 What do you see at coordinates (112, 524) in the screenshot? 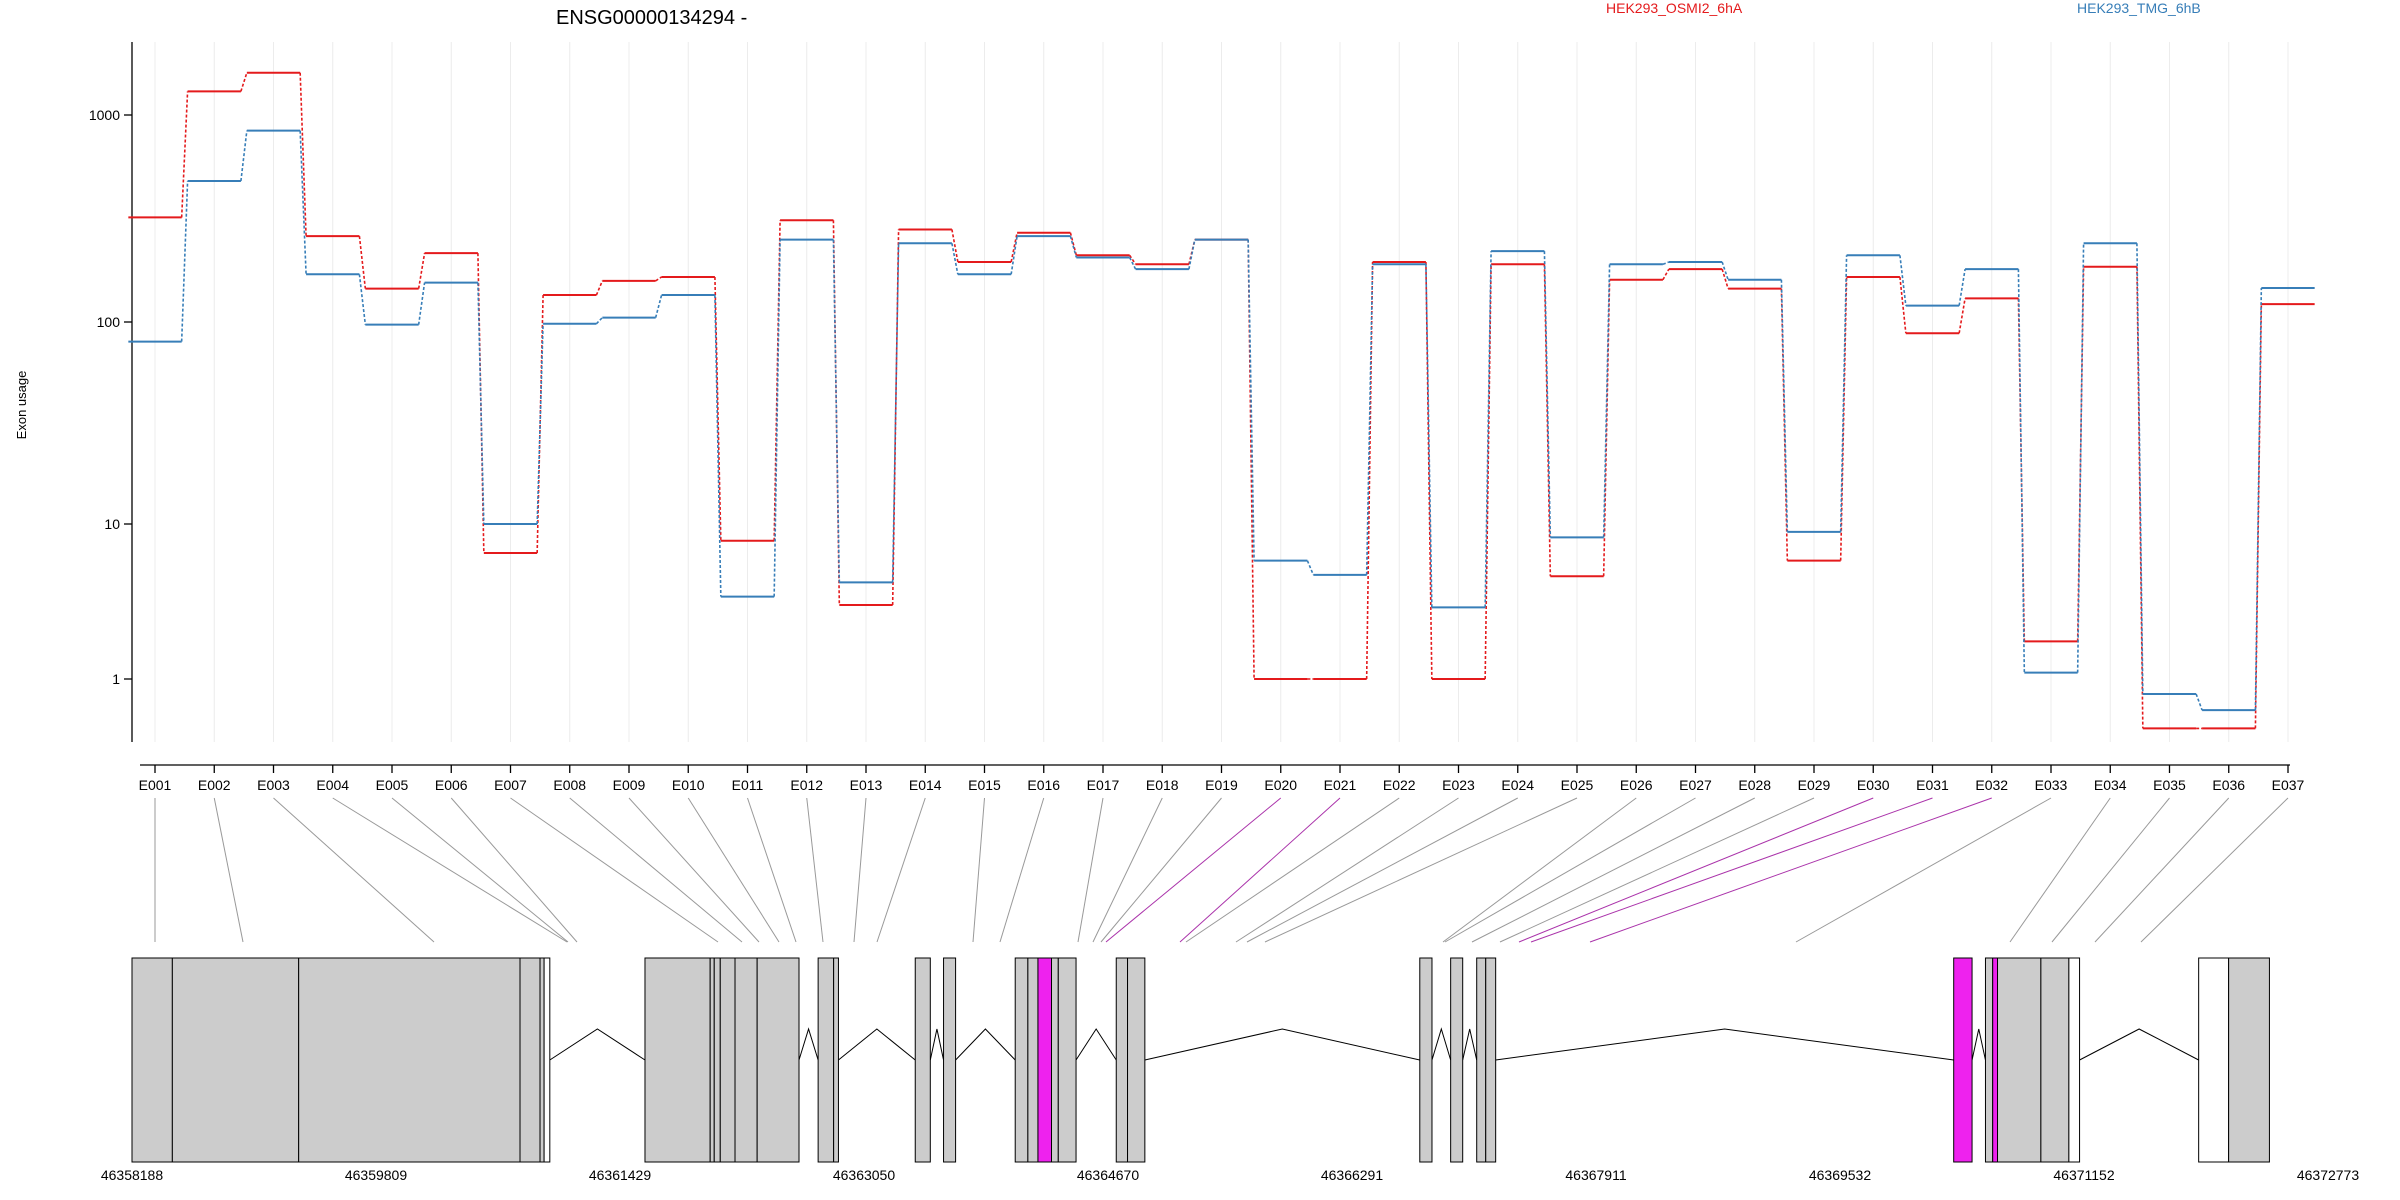
I see `y-tick-label: 10` at bounding box center [112, 524].